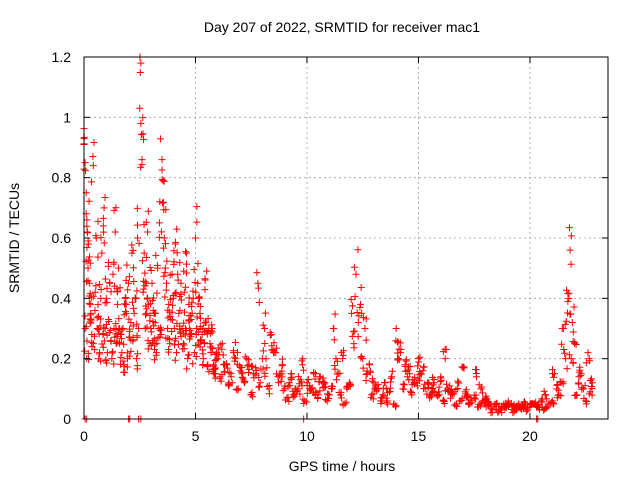  Describe the element at coordinates (62, 238) in the screenshot. I see `y-tick-label: 0.6` at that location.